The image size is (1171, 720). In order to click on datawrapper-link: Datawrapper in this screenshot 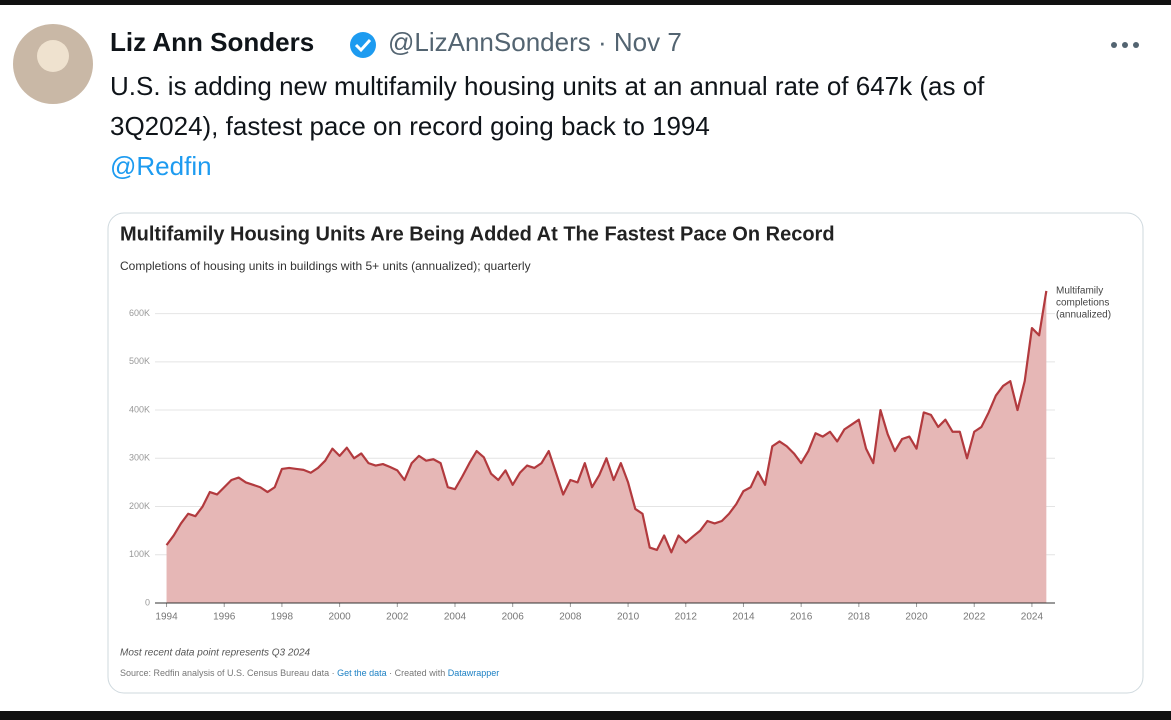, I will do `click(474, 673)`.